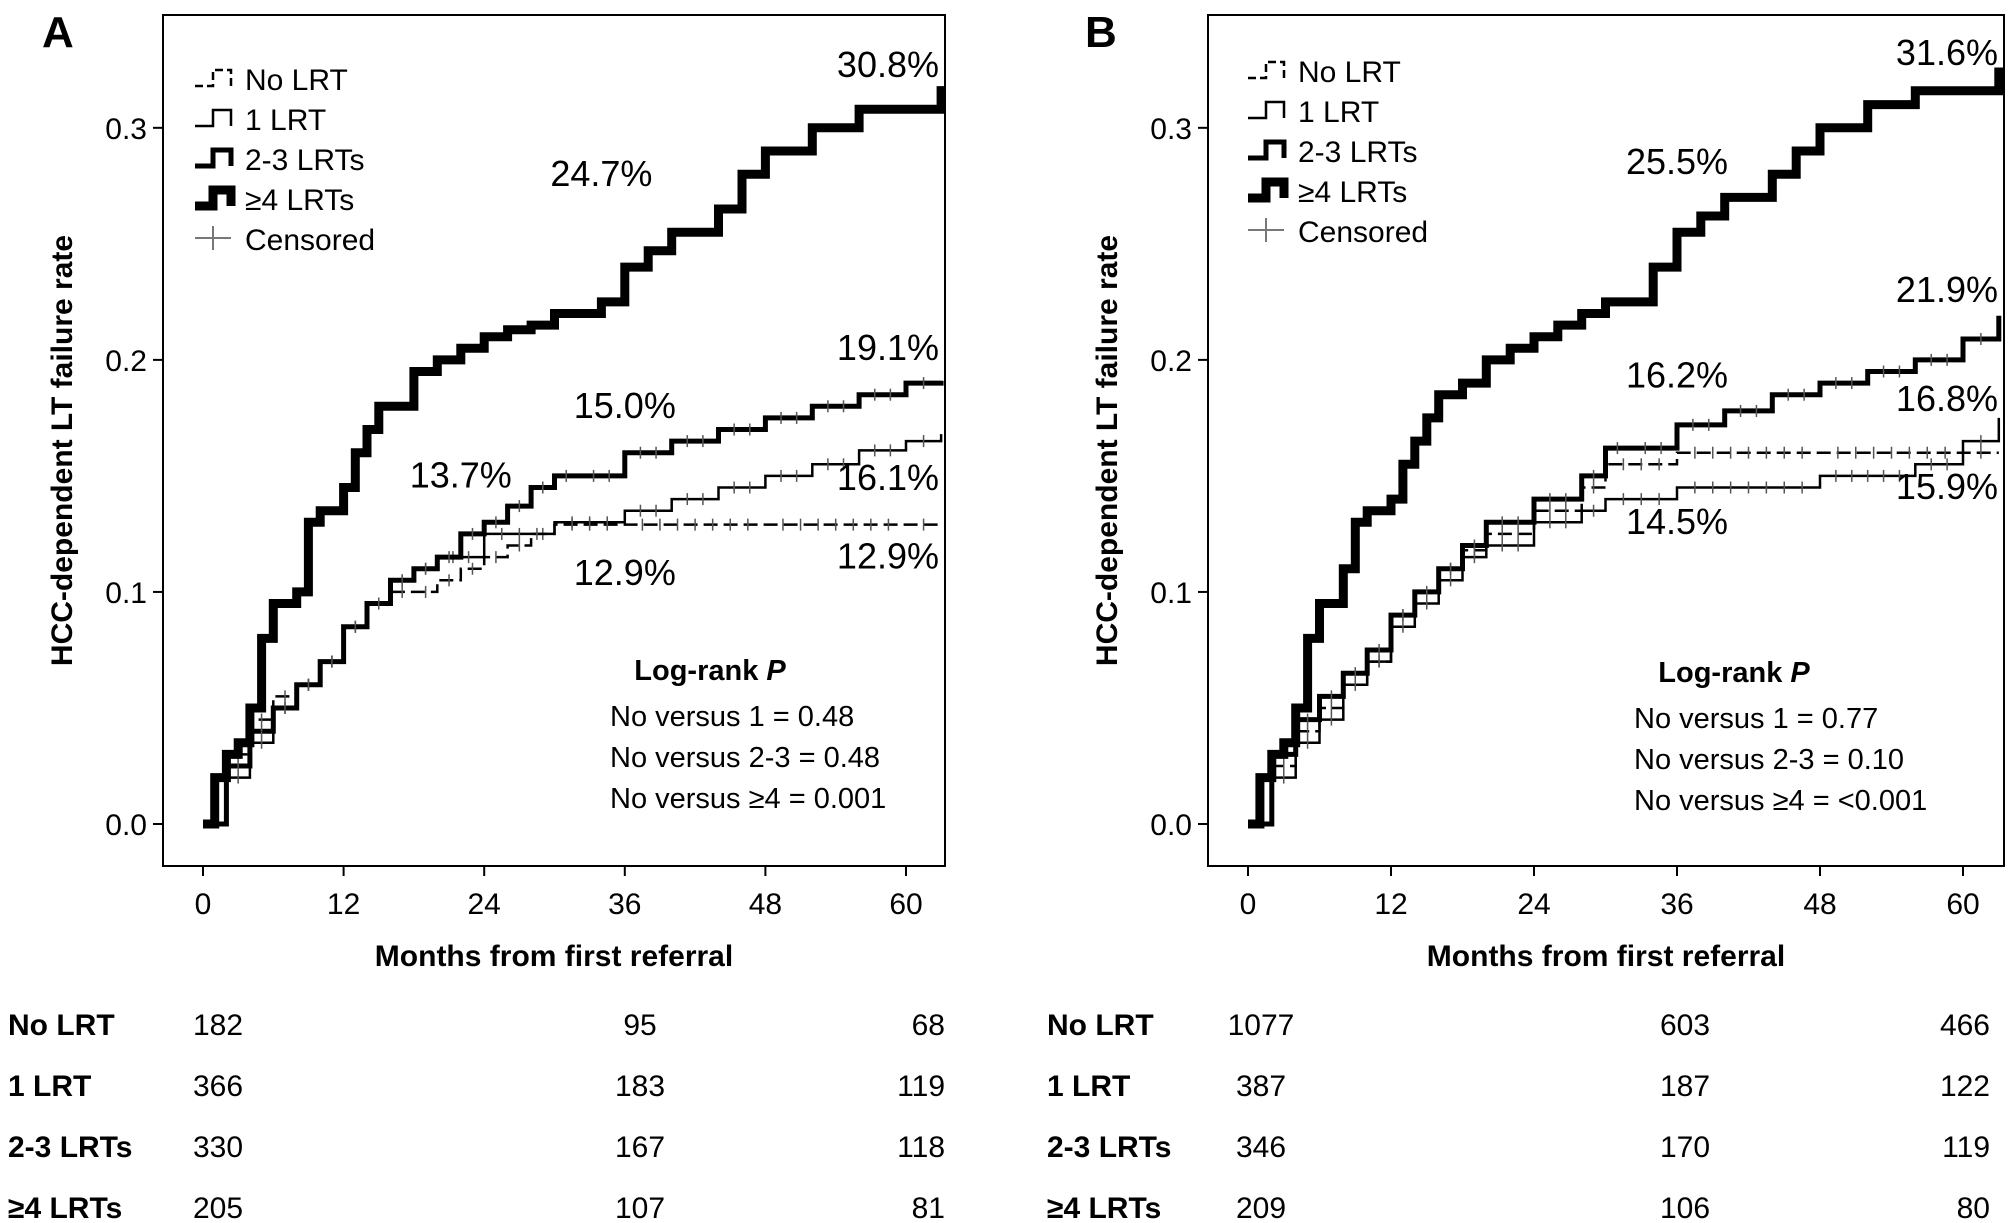 The width and height of the screenshot is (2009, 1223). What do you see at coordinates (928, 1025) in the screenshot?
I see `risk-table-value: 68` at bounding box center [928, 1025].